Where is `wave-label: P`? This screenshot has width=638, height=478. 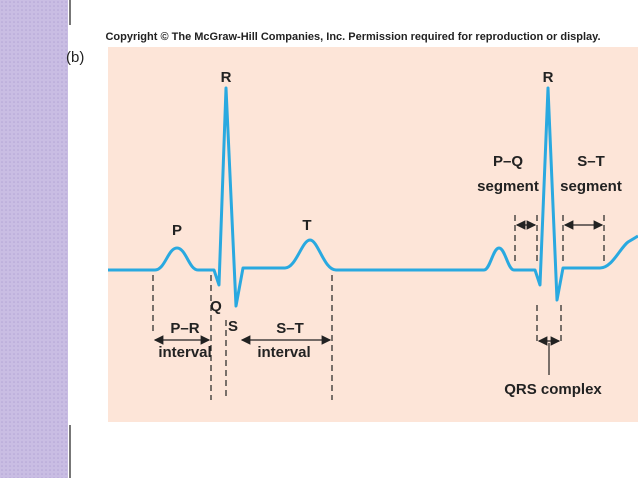 wave-label: P is located at coordinates (177, 230).